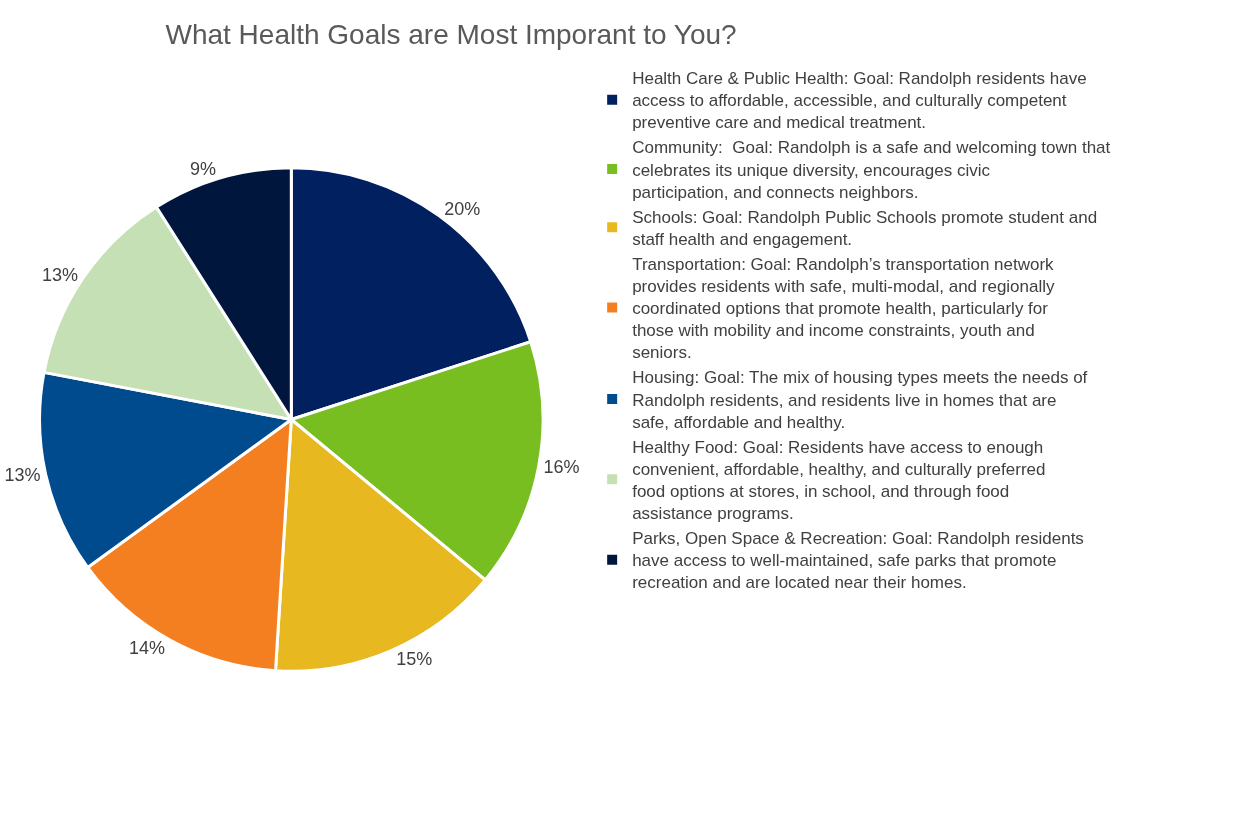 Image resolution: width=1253 pixels, height=829 pixels. Describe the element at coordinates (462, 209) in the screenshot. I see `data-label: 20%` at that location.